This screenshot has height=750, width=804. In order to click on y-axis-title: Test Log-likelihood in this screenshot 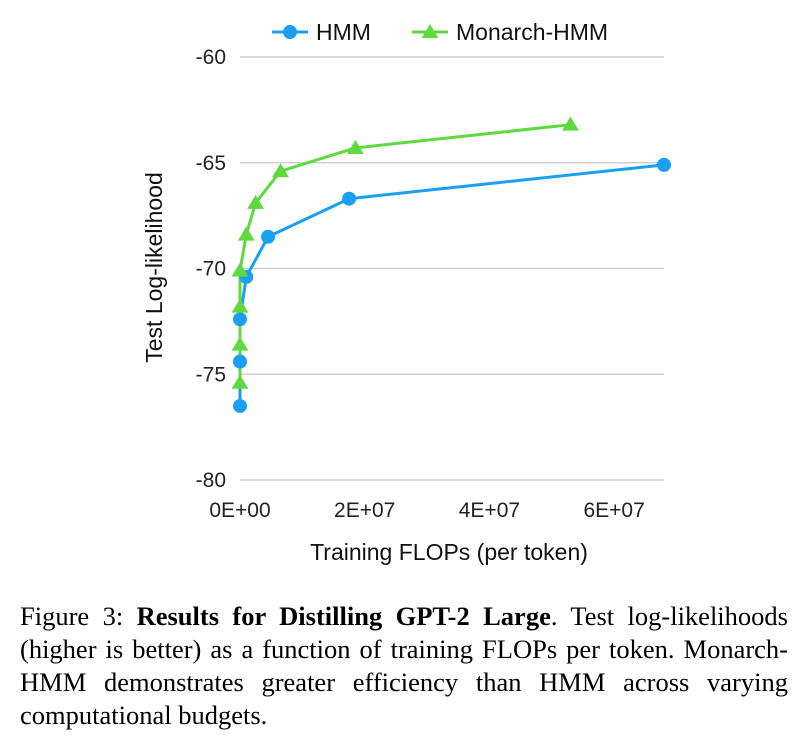, I will do `click(154, 267)`.